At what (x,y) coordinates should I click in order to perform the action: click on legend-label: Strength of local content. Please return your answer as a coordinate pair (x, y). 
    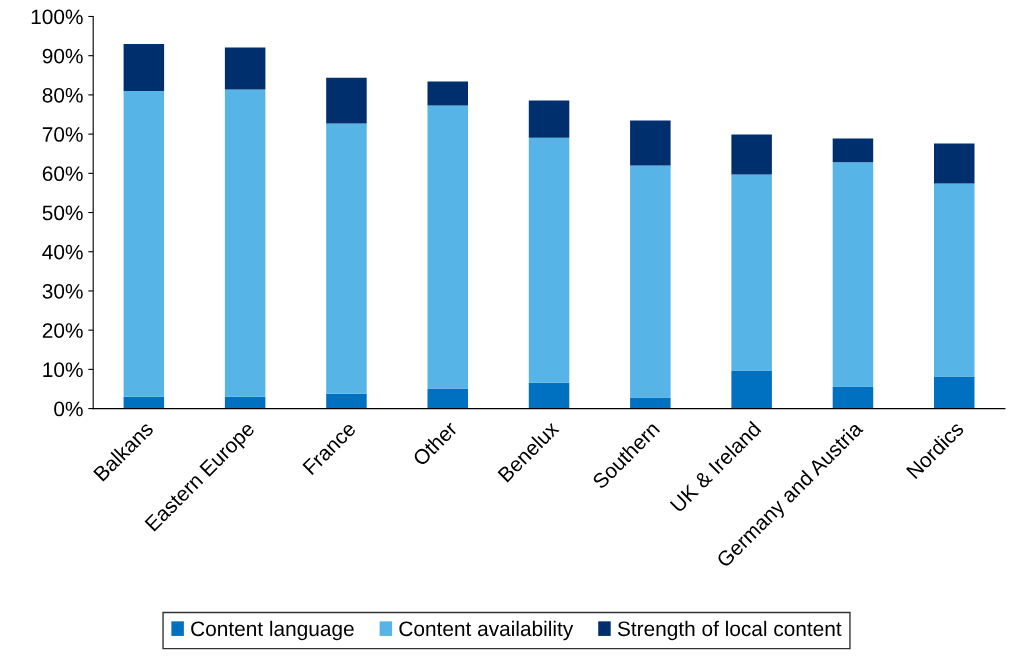
    Looking at the image, I should click on (729, 630).